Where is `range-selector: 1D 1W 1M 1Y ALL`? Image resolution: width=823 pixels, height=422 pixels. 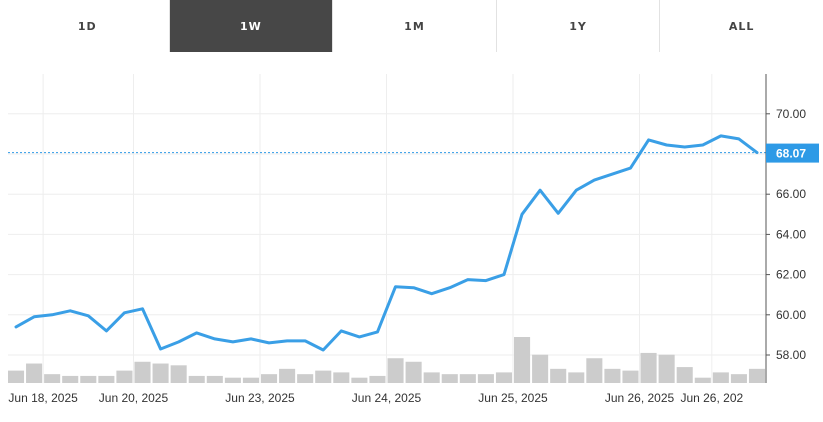 range-selector: 1D 1W 1M 1Y ALL is located at coordinates (414, 26).